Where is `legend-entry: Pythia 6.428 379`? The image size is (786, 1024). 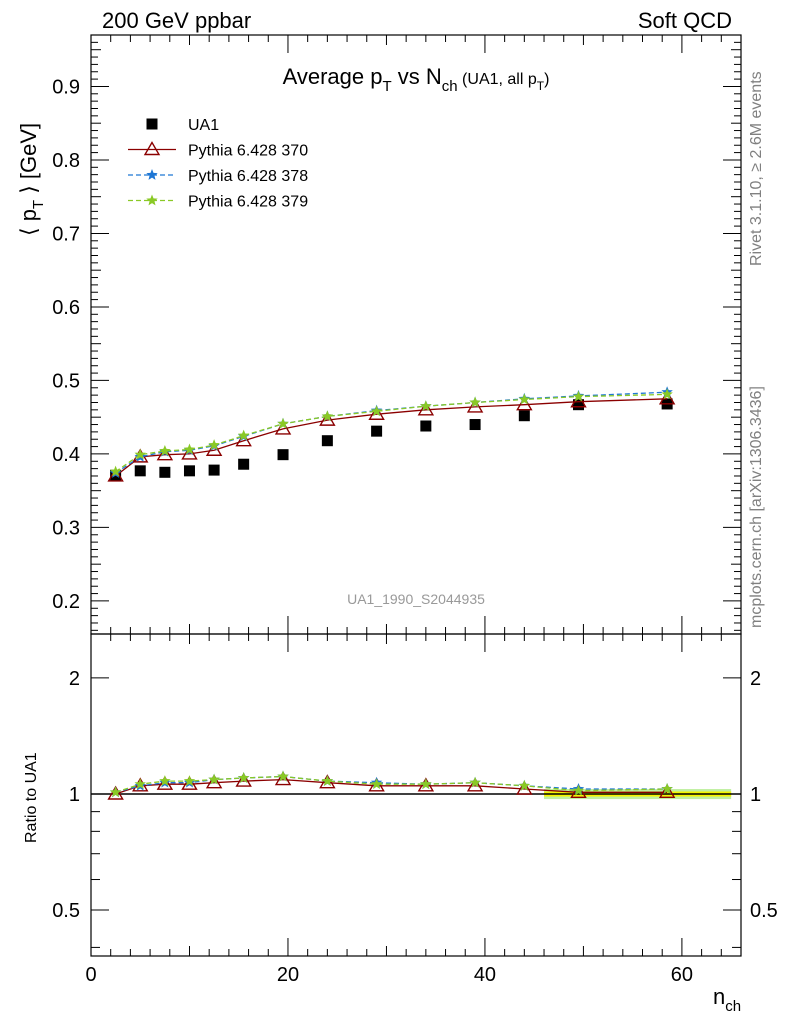 legend-entry: Pythia 6.428 379 is located at coordinates (218, 202).